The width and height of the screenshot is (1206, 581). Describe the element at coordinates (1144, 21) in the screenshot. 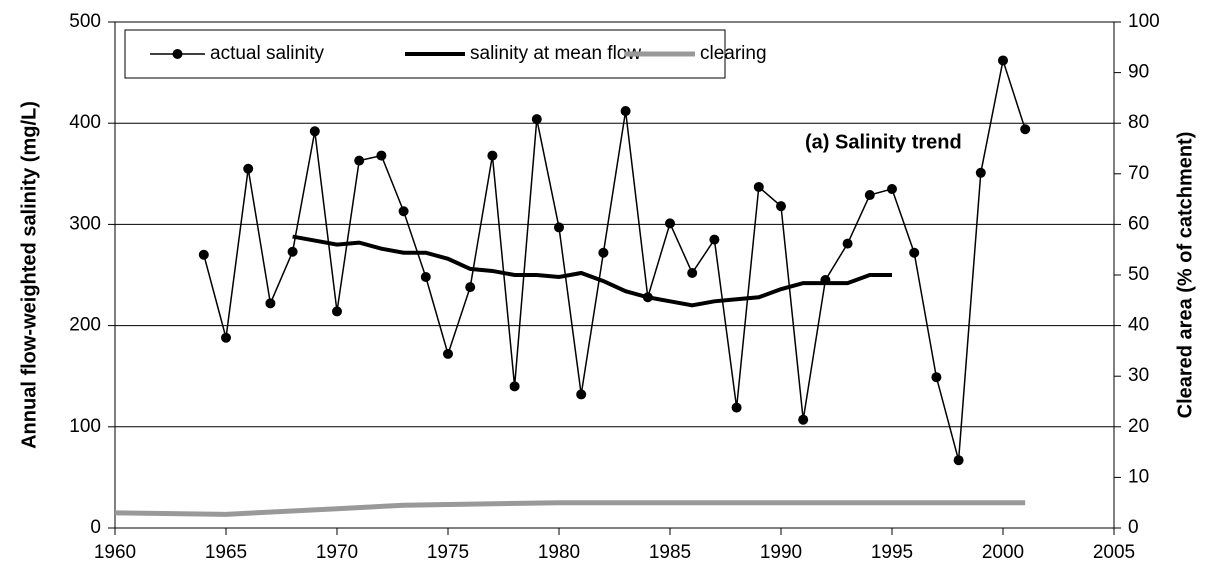

I see `y2-tick-label: 100` at that location.